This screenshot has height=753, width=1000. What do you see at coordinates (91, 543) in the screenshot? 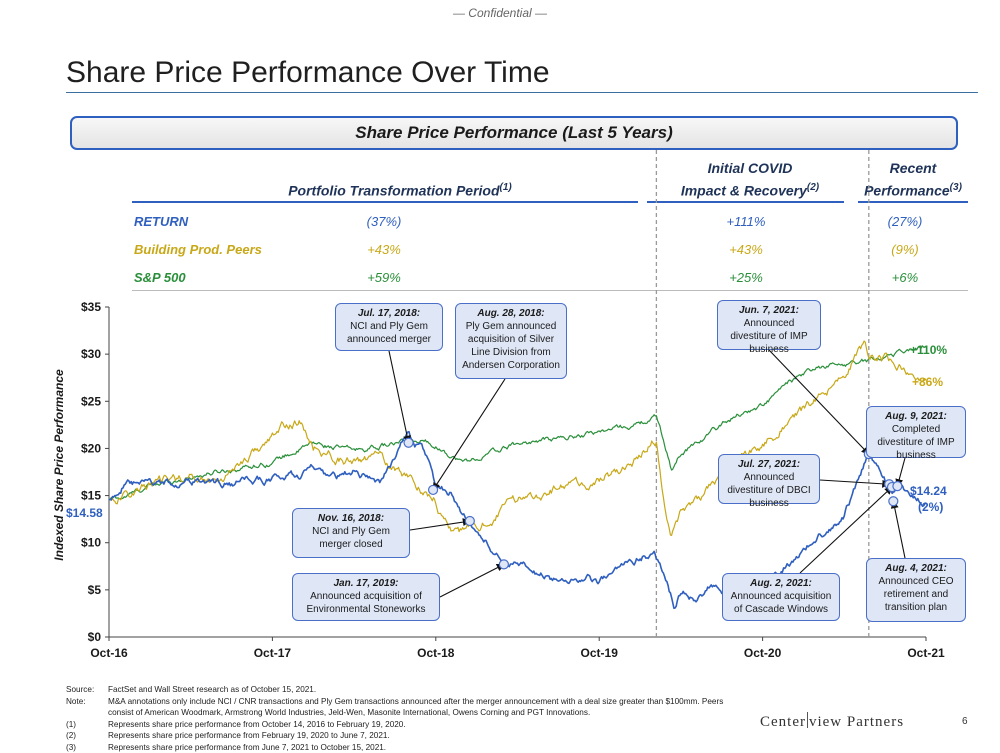
I see `y-tick-label: $10` at bounding box center [91, 543].